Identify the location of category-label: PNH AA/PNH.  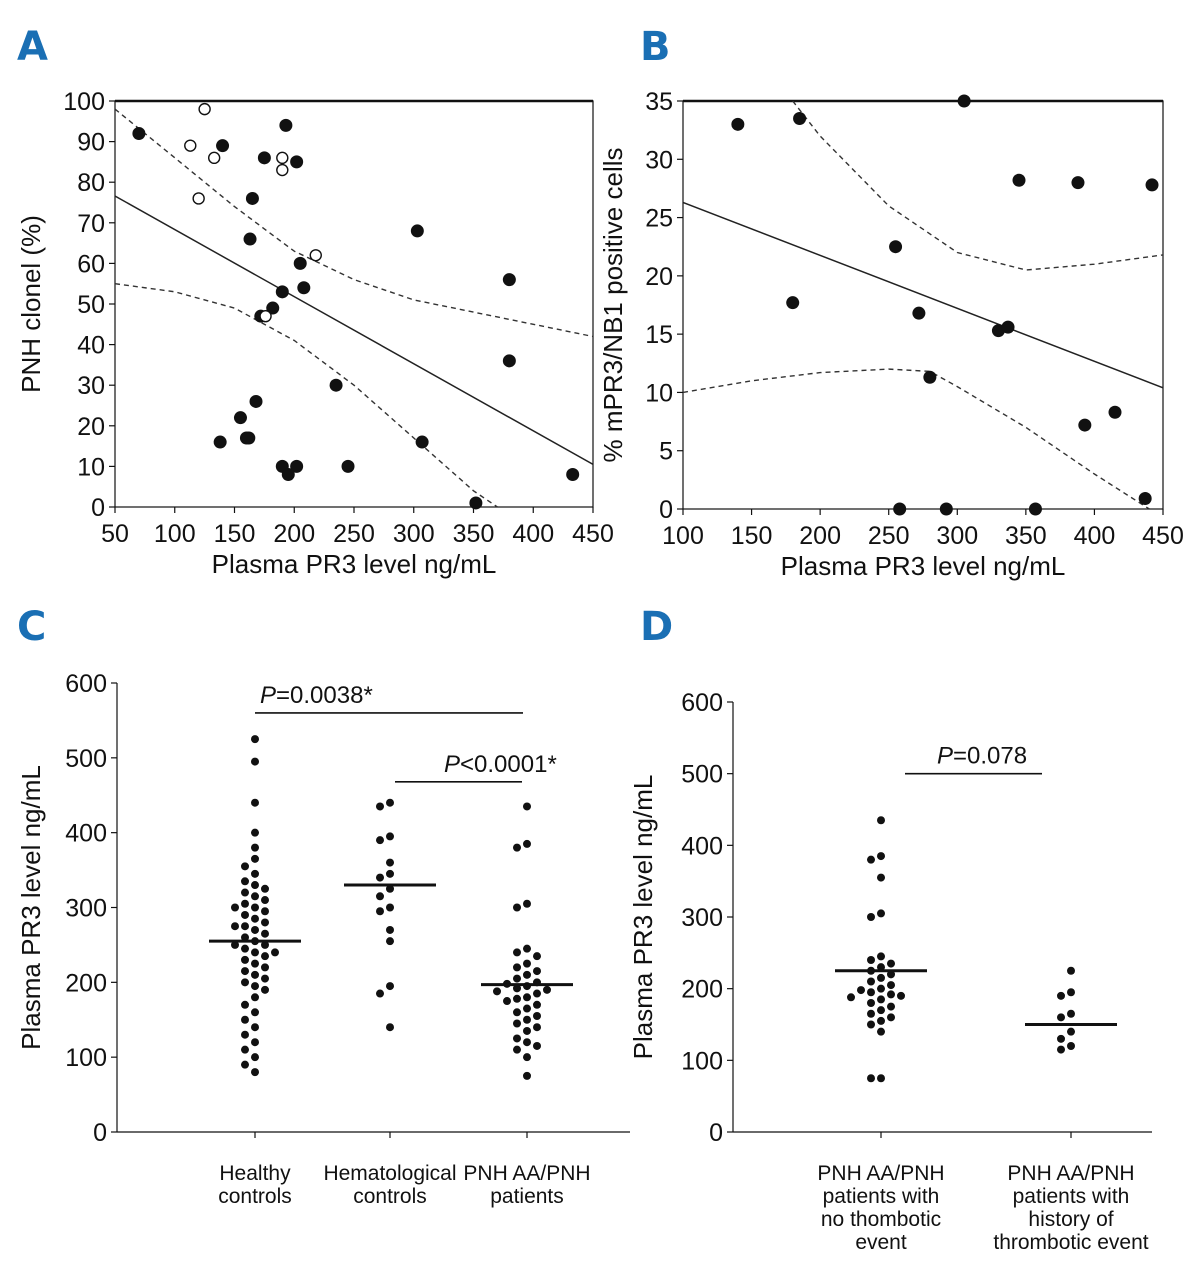
(526, 1173).